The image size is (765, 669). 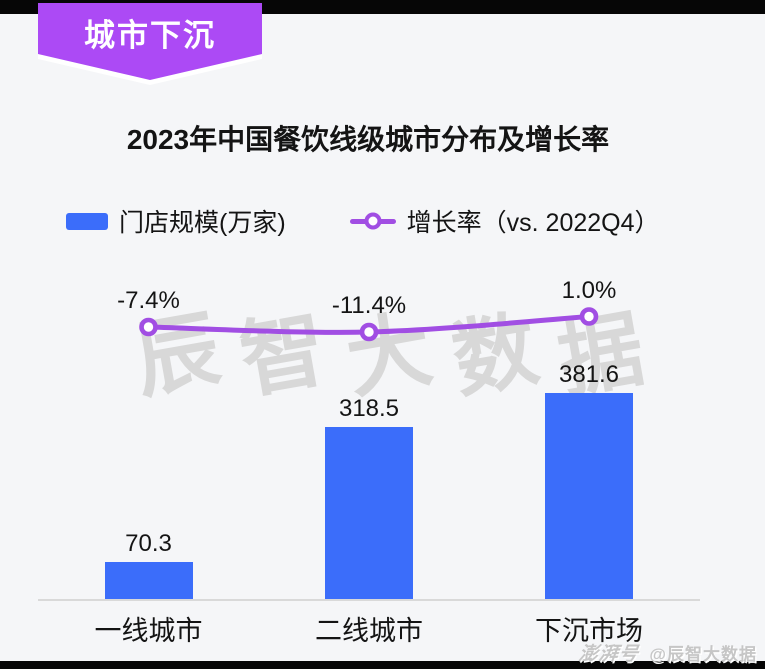 I want to click on line-legend-marker-icon, so click(x=373, y=221).